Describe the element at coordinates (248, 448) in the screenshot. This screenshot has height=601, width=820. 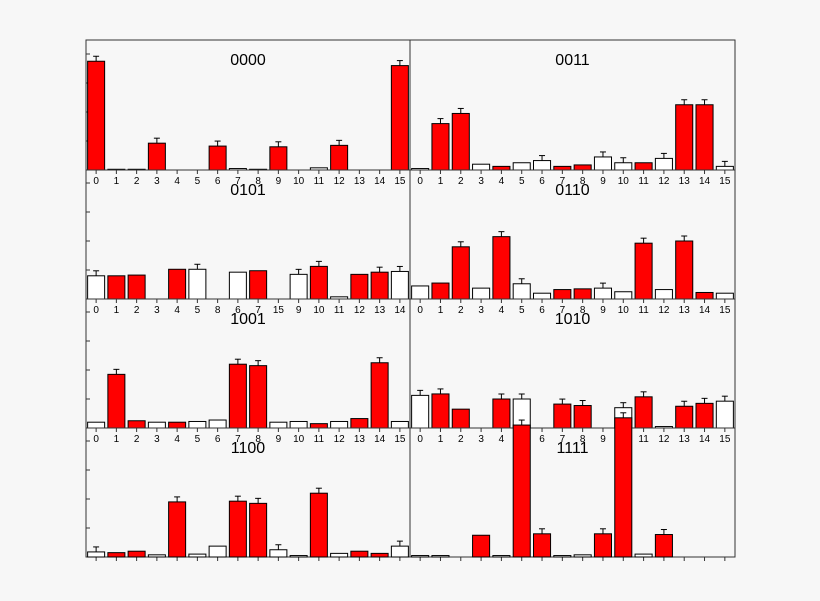
I see `panel-title: 1100` at that location.